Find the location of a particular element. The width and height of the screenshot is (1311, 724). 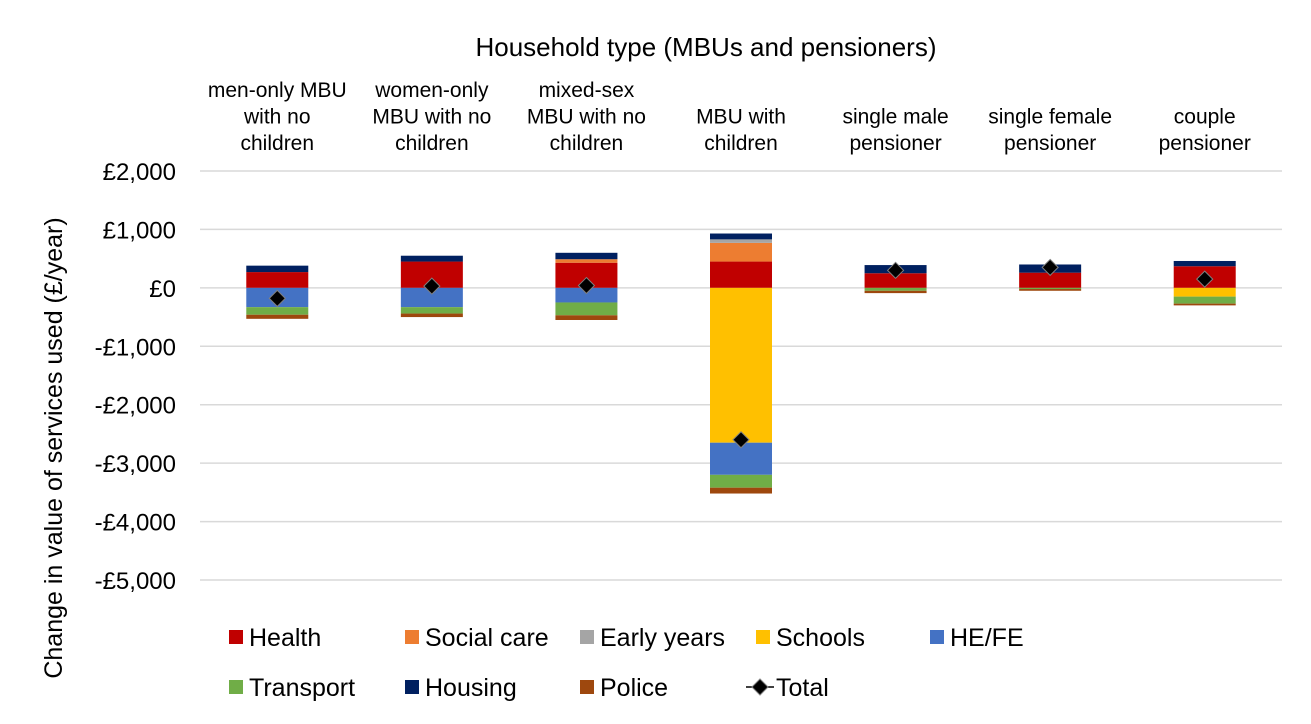

y-tick-label: £1,000 is located at coordinates (139, 230).